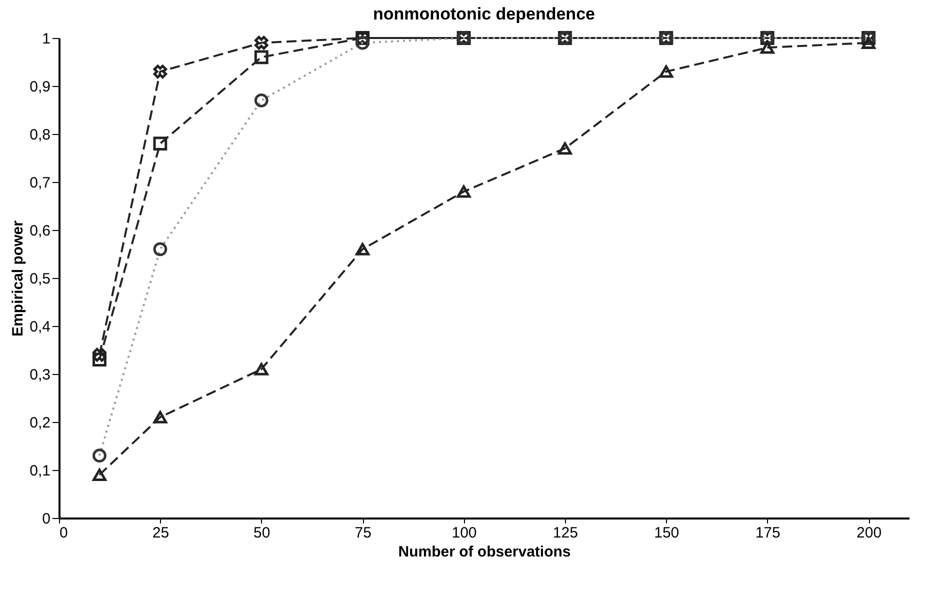  Describe the element at coordinates (484, 552) in the screenshot. I see `x-axis-title: Number of observations` at that location.